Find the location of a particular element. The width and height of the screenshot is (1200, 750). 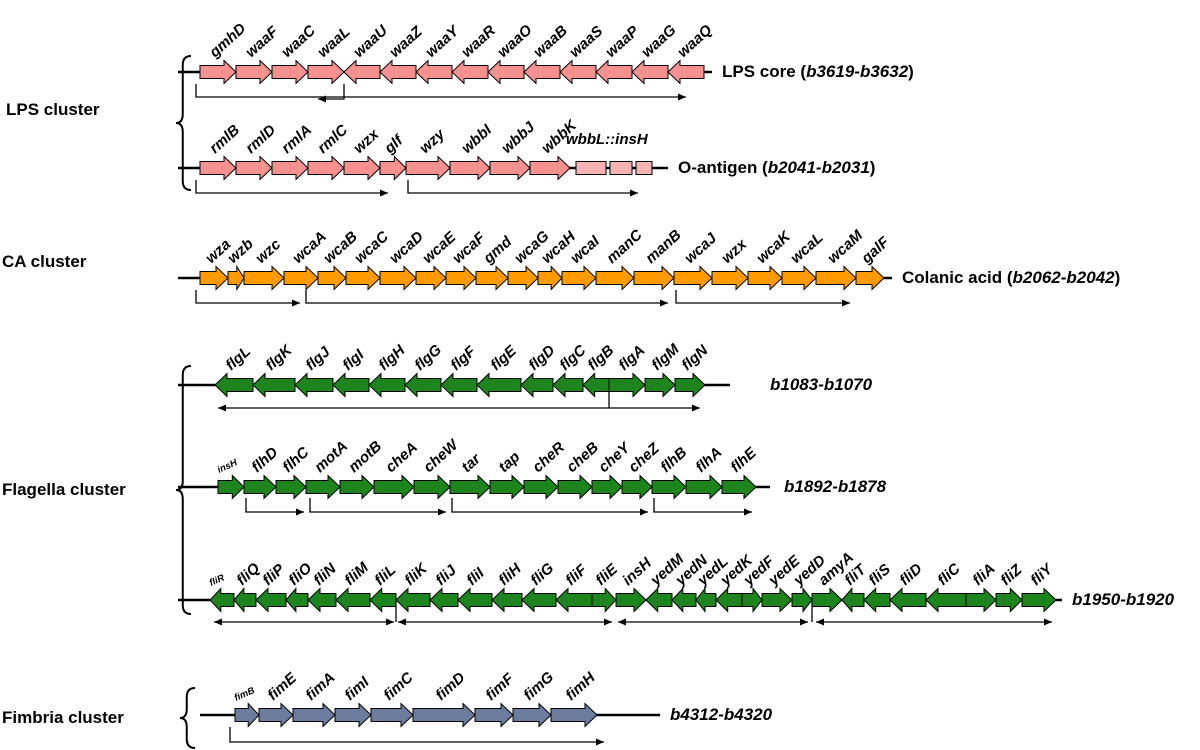

gene-wbbJ-arrow is located at coordinates (510, 168).